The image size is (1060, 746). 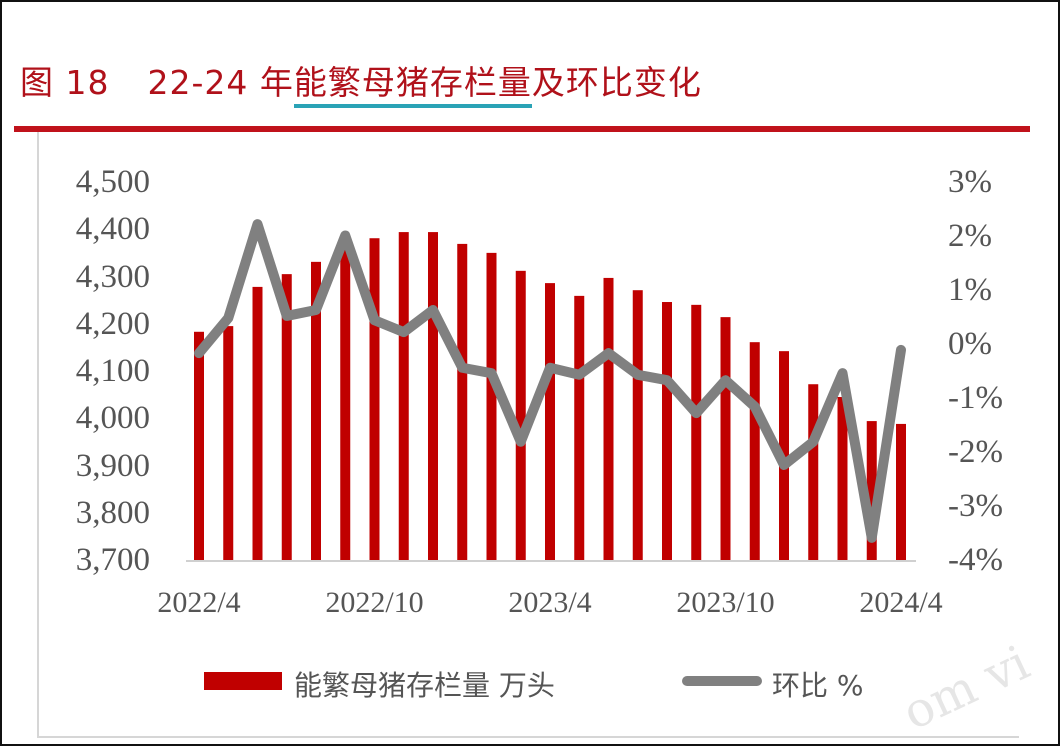 What do you see at coordinates (818, 685) in the screenshot?
I see `legend-line-label: 环比 %` at bounding box center [818, 685].